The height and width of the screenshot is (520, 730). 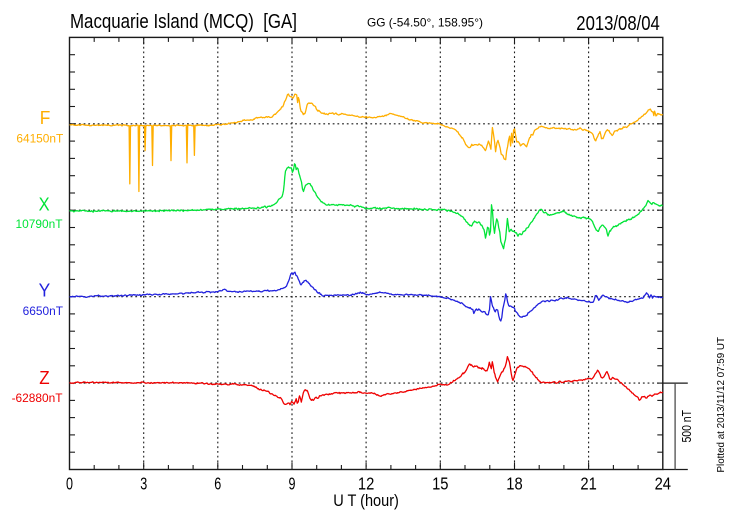 I want to click on svg-text: GG (-54.50°, 158.95°), so click(x=425, y=23).